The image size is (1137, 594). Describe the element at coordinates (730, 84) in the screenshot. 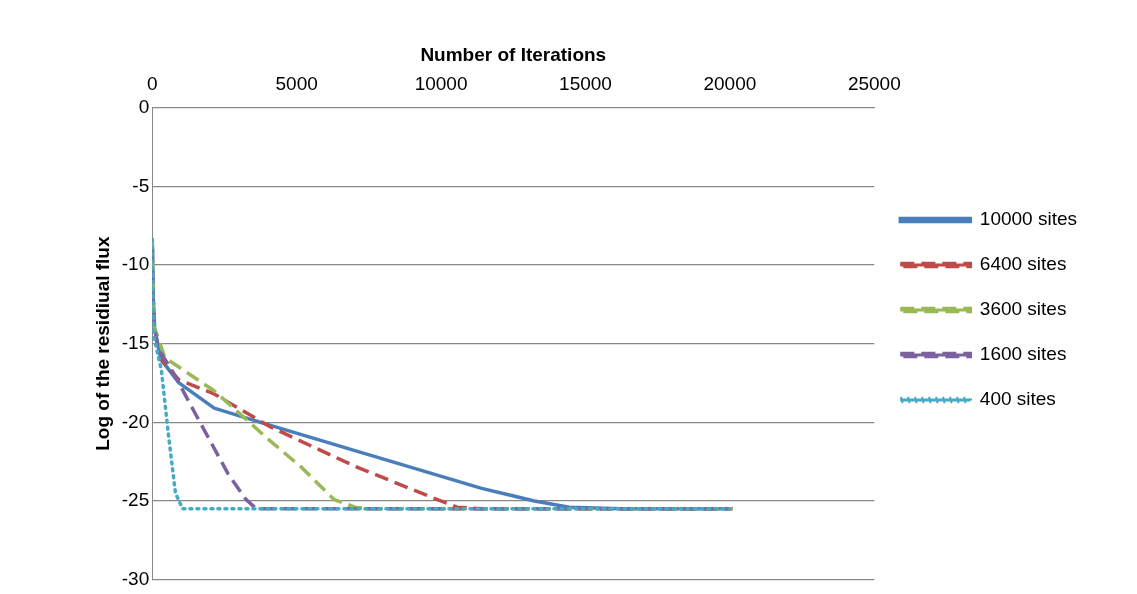

I see `x-tick-label: 20000` at that location.